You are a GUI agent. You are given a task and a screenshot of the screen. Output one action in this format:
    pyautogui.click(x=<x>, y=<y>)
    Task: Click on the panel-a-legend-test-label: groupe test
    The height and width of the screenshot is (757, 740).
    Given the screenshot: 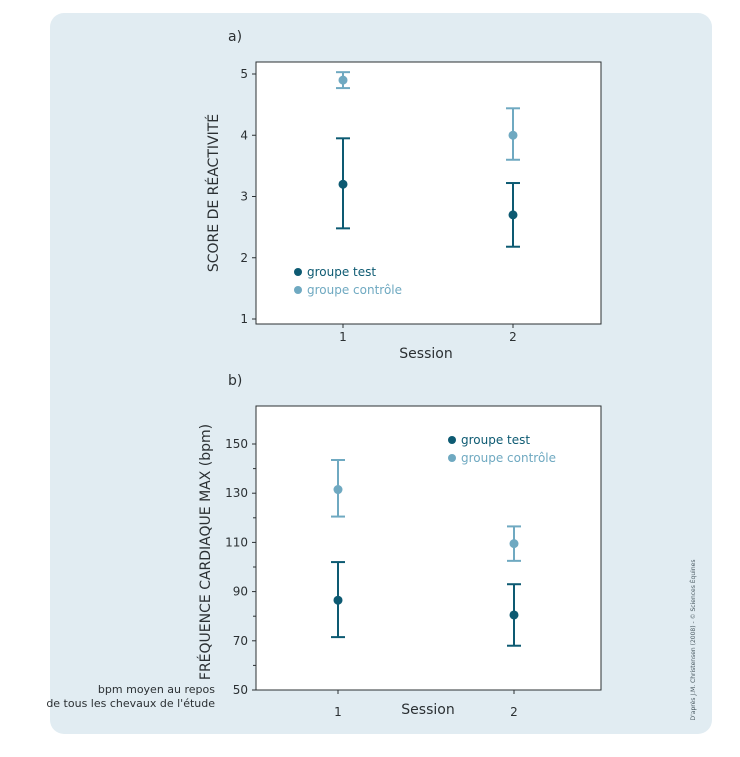 What is the action you would take?
    pyautogui.click(x=341, y=272)
    